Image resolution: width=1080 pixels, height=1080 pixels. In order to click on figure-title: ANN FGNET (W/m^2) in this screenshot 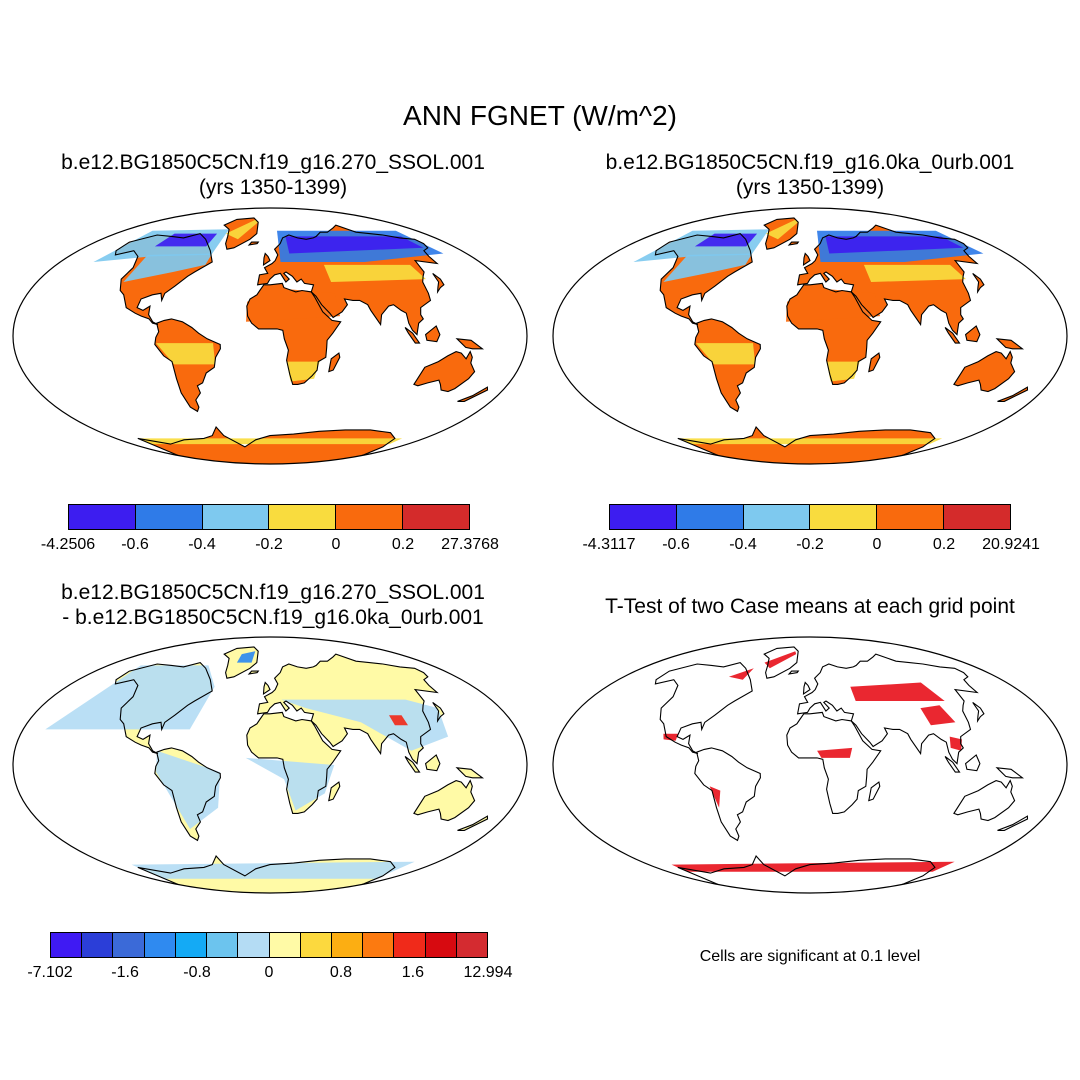, I will do `click(540, 115)`.